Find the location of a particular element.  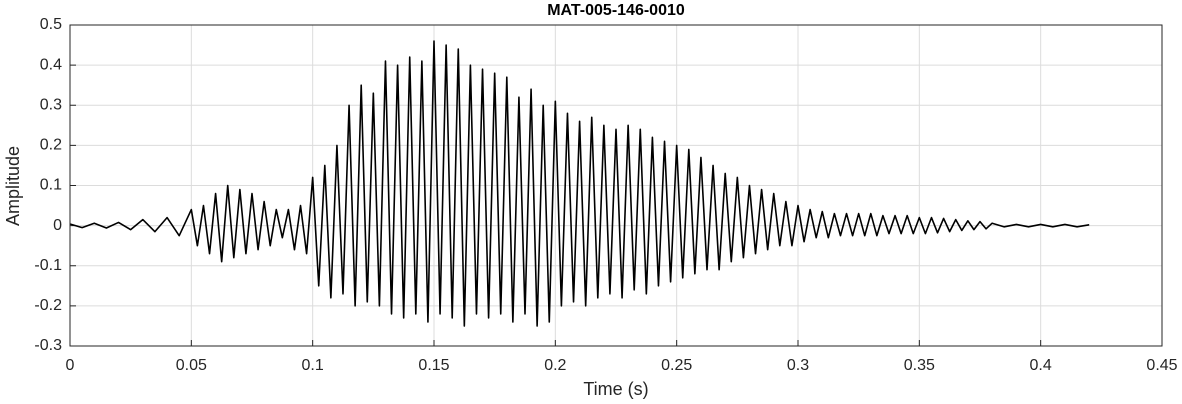

x-axis-label: Time (s) is located at coordinates (615, 389).